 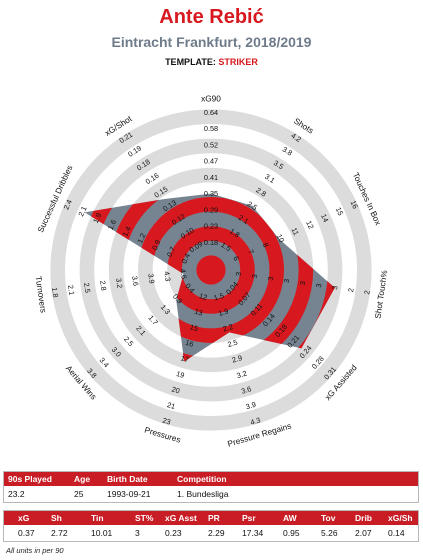 I want to click on radar-tick-label: 1.8, so click(x=55, y=292).